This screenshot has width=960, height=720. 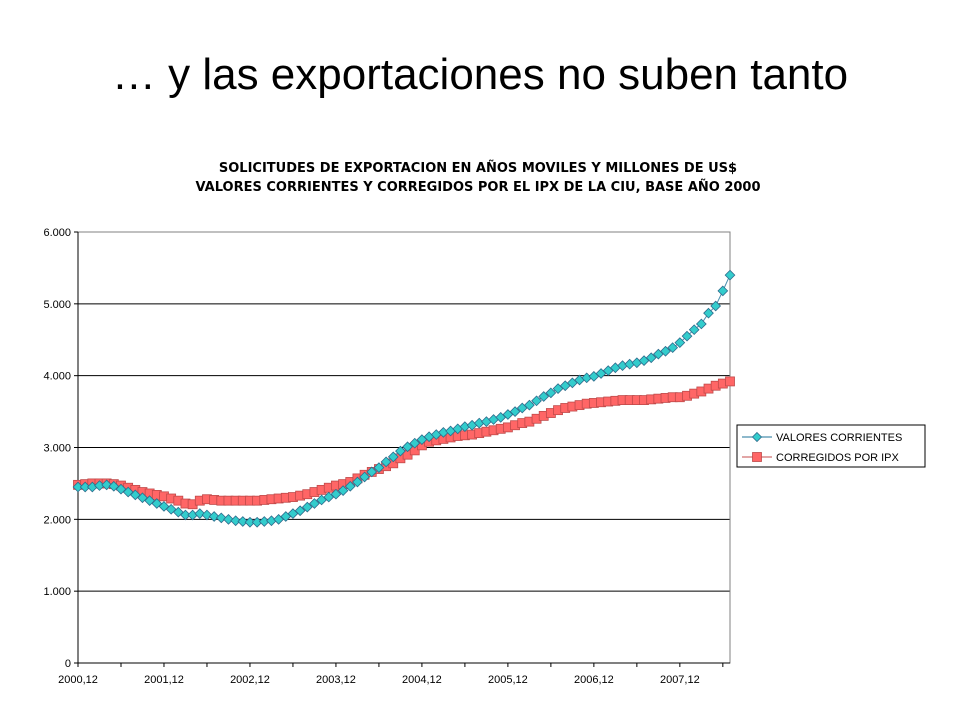 What do you see at coordinates (250, 680) in the screenshot?
I see `x-tick-label: 2002,12` at bounding box center [250, 680].